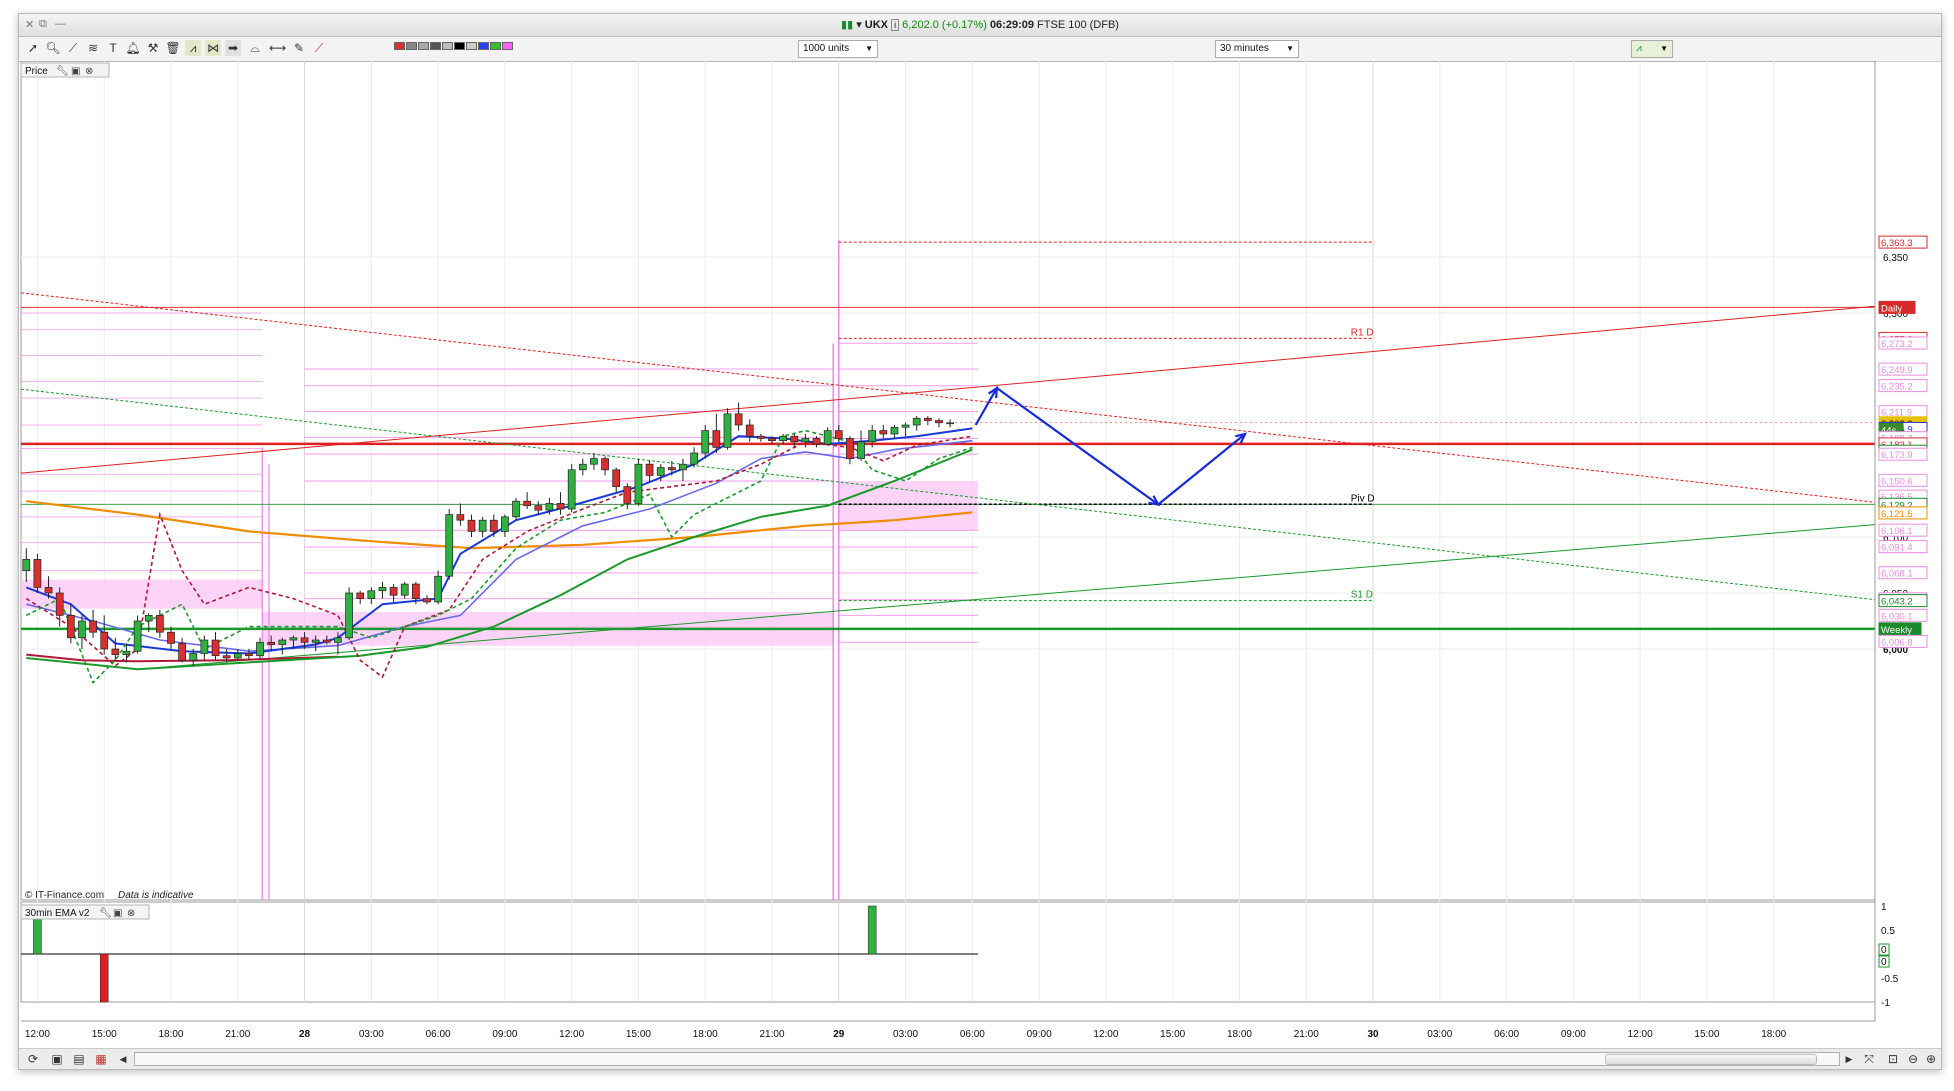 The image size is (1954, 1091). What do you see at coordinates (57, 1059) in the screenshot?
I see `camera-icon: ▣` at bounding box center [57, 1059].